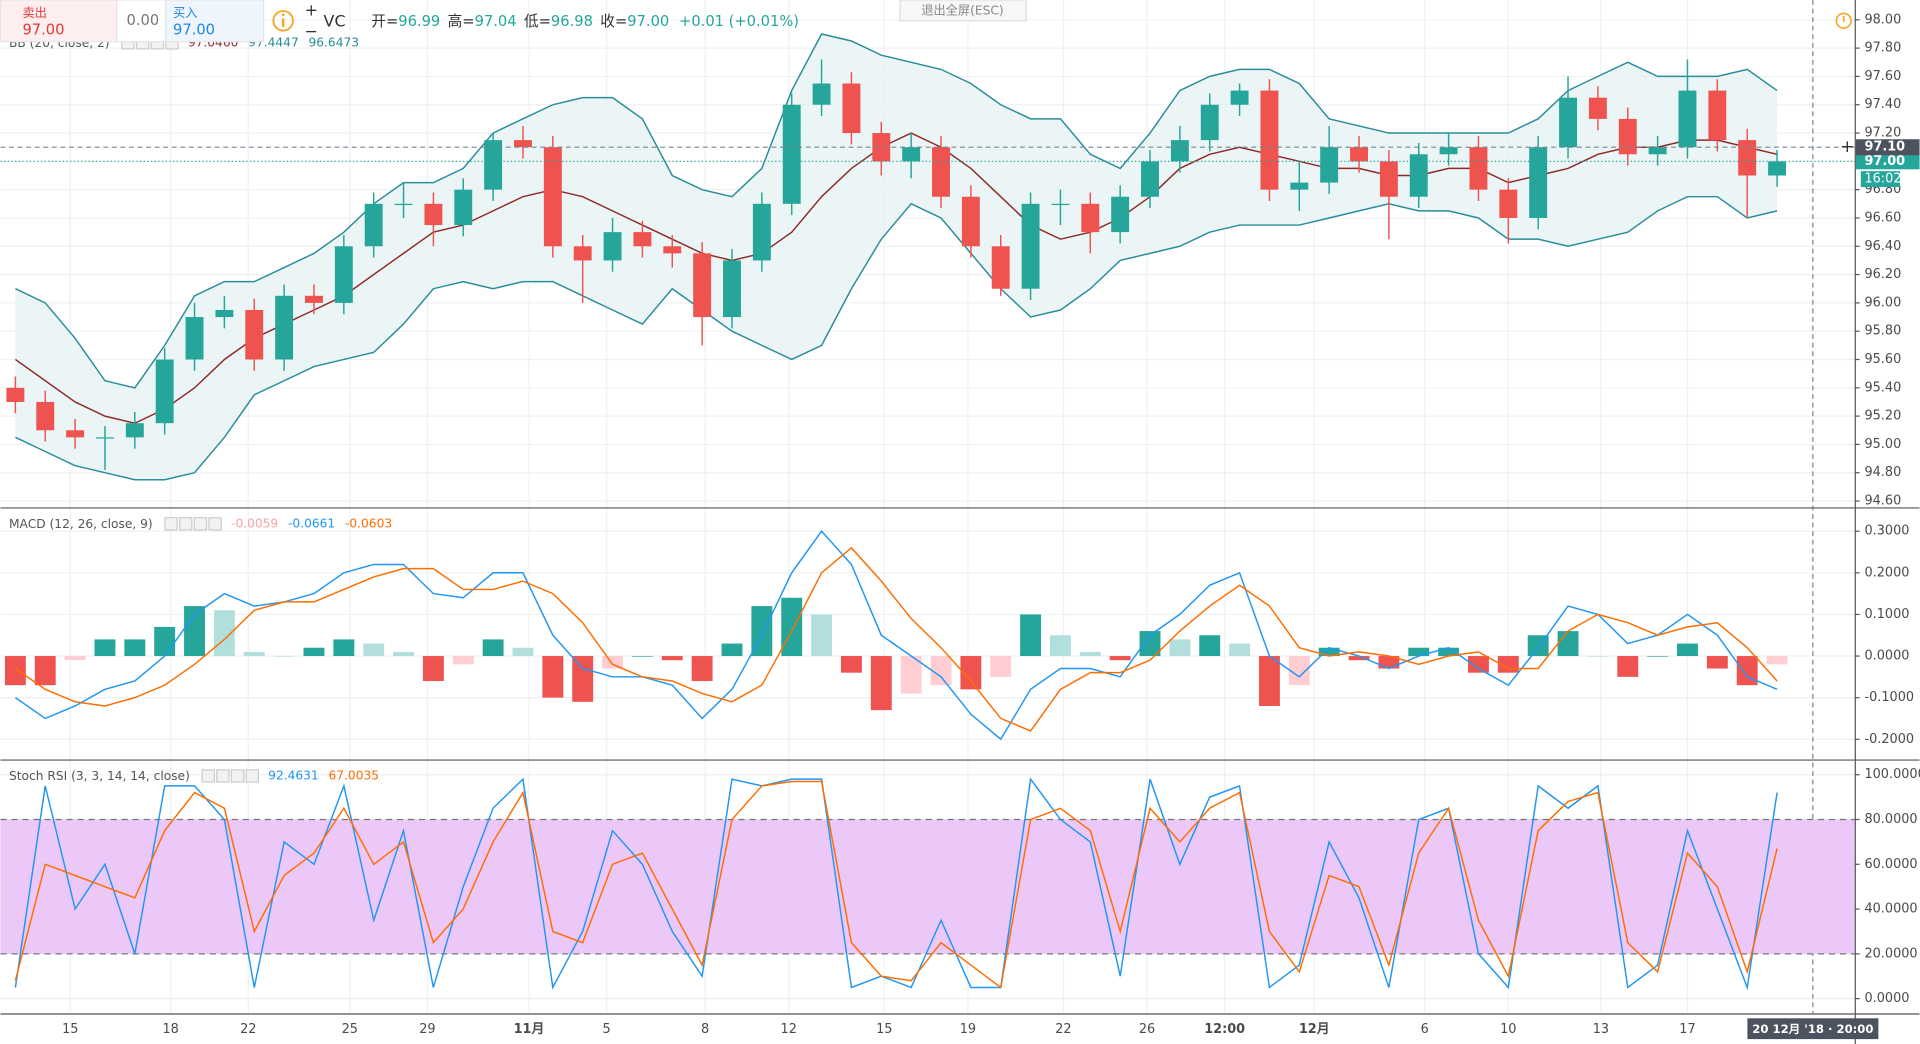  Describe the element at coordinates (1887, 161) in the screenshot. I see `current-price-tag` at that location.